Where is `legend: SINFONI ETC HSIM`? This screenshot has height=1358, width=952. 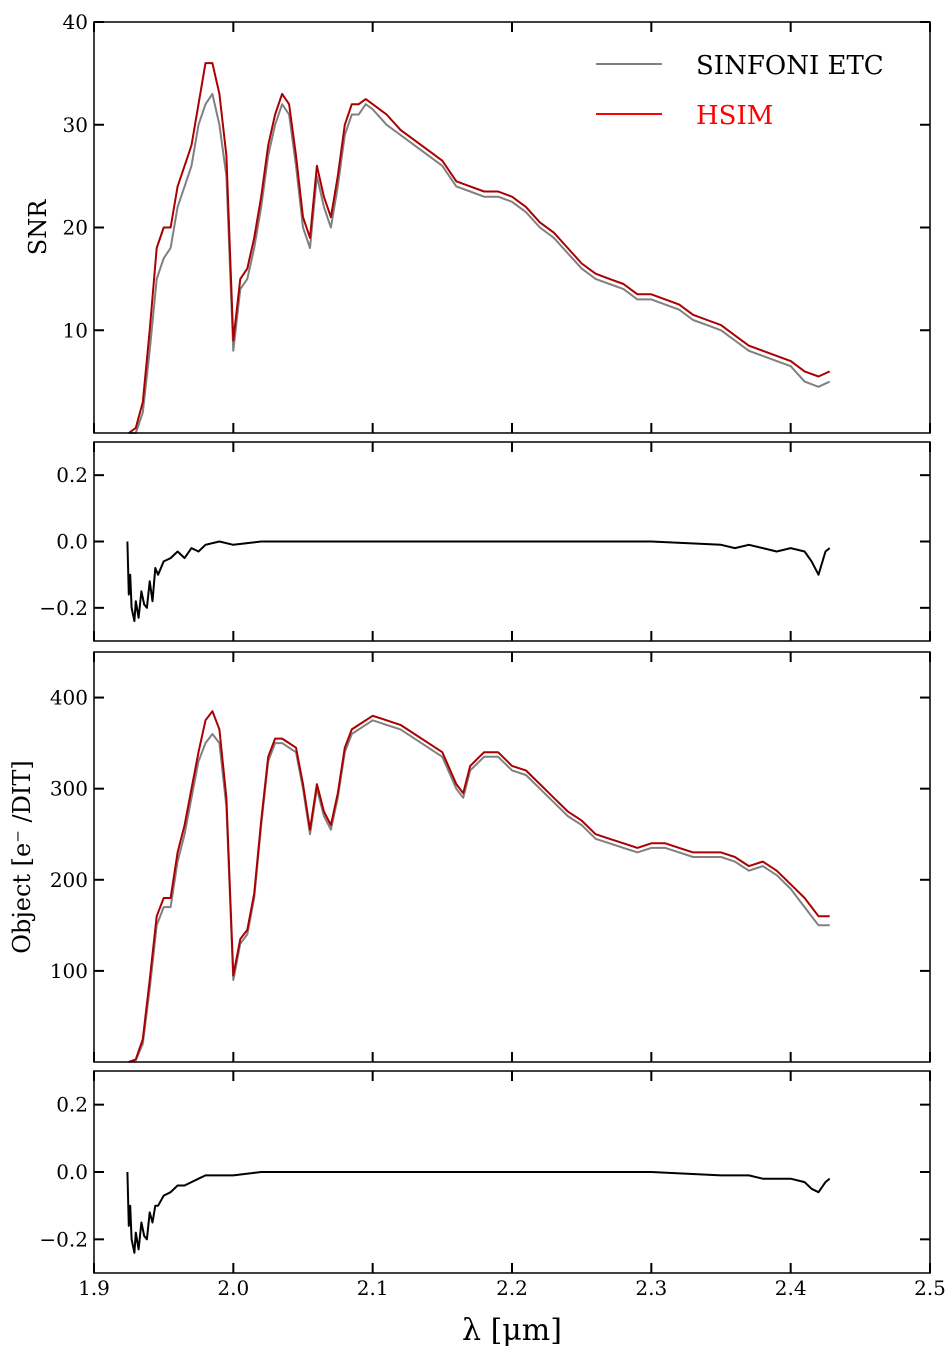 legend: SINFONI ETC HSIM is located at coordinates (740, 91).